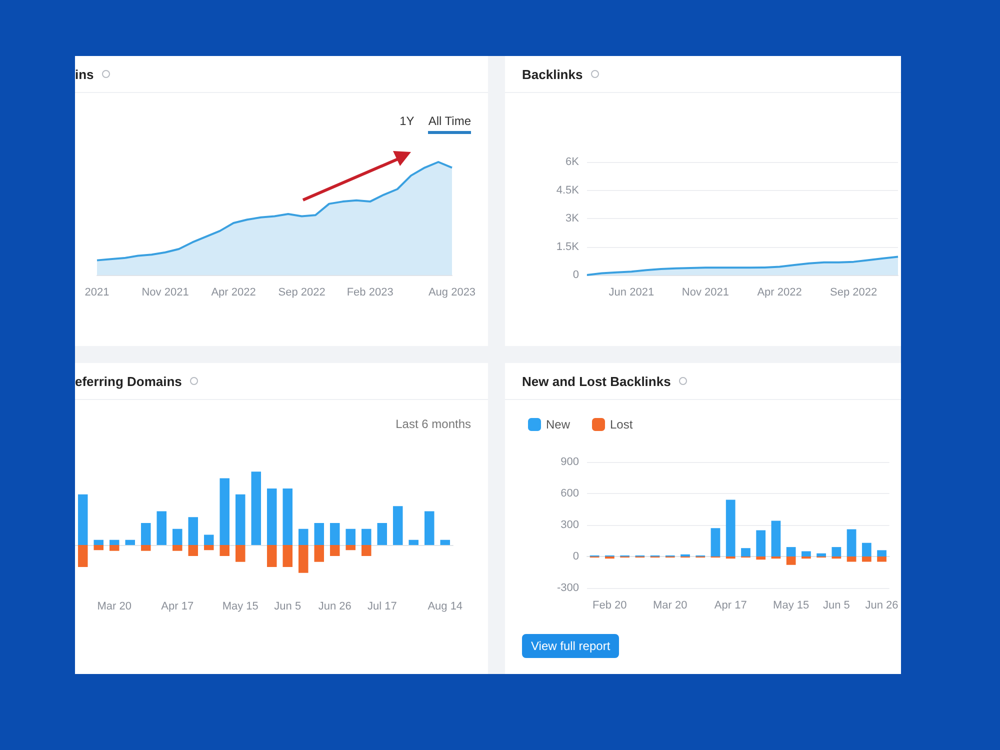 Image resolution: width=1000 pixels, height=750 pixels. What do you see at coordinates (622, 425) in the screenshot?
I see `legend-label: Lost` at bounding box center [622, 425].